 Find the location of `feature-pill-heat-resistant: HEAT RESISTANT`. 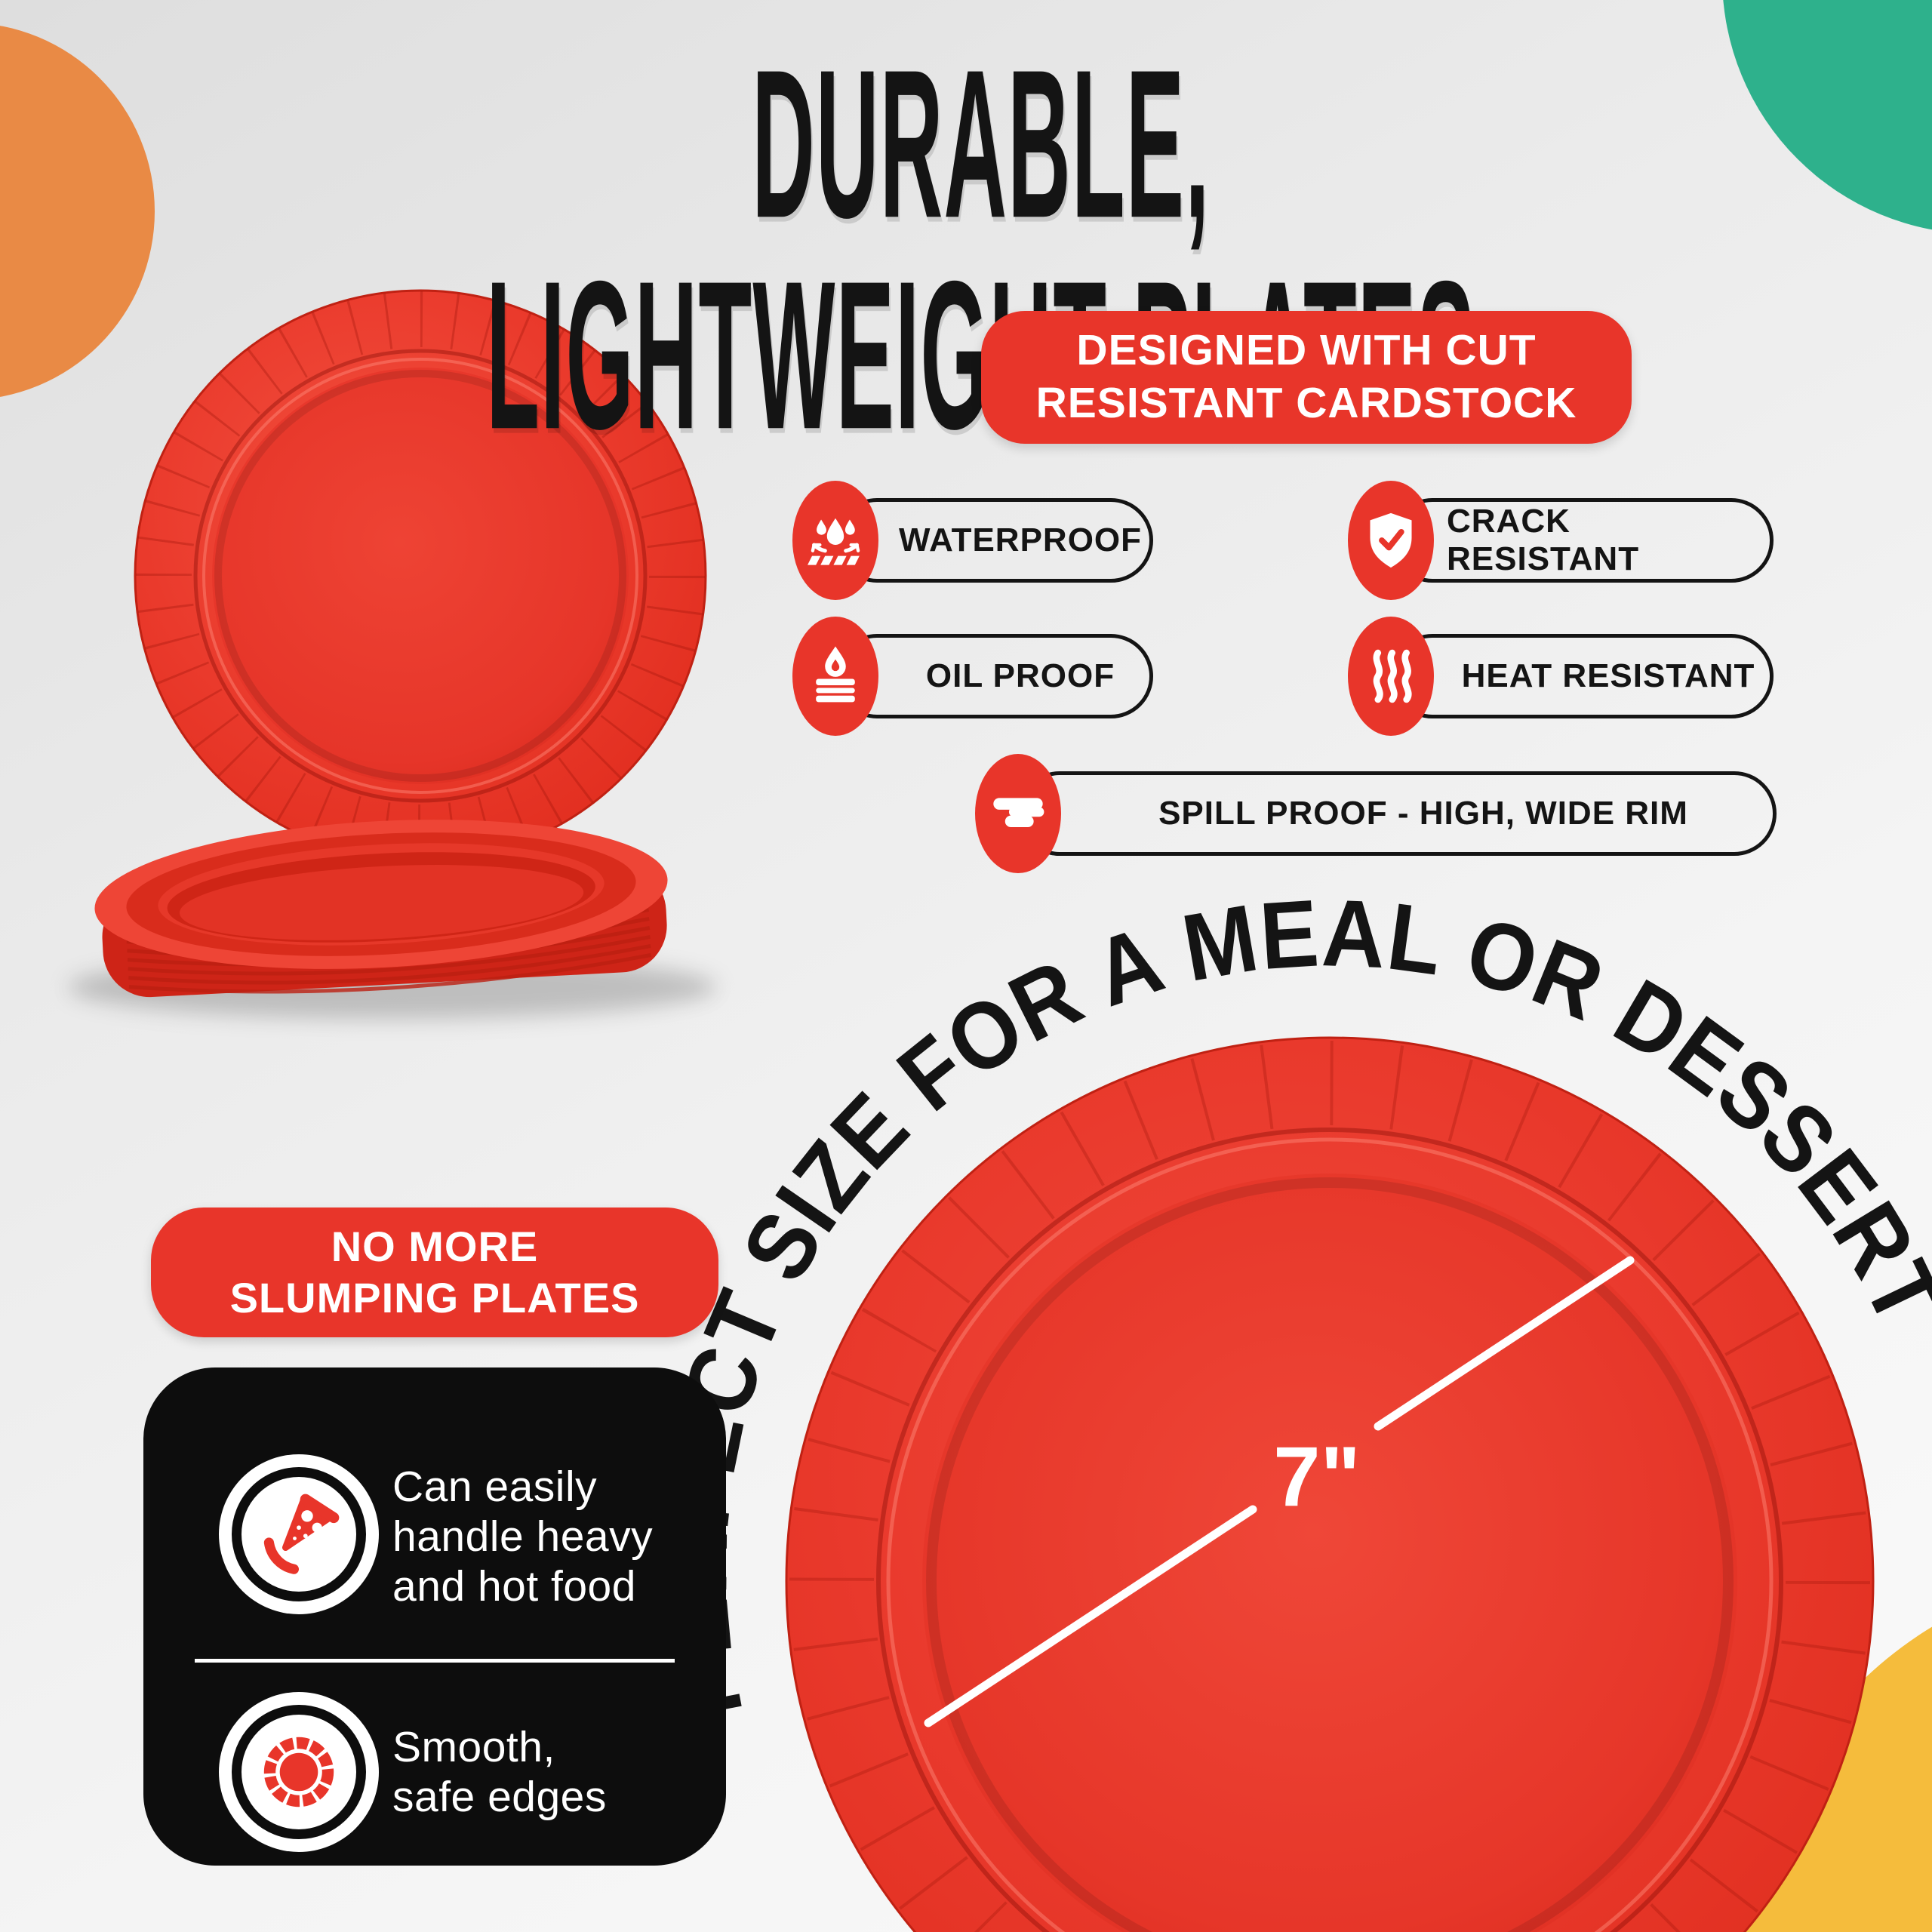

feature-pill-heat-resistant: HEAT RESISTANT is located at coordinates (1582, 676).